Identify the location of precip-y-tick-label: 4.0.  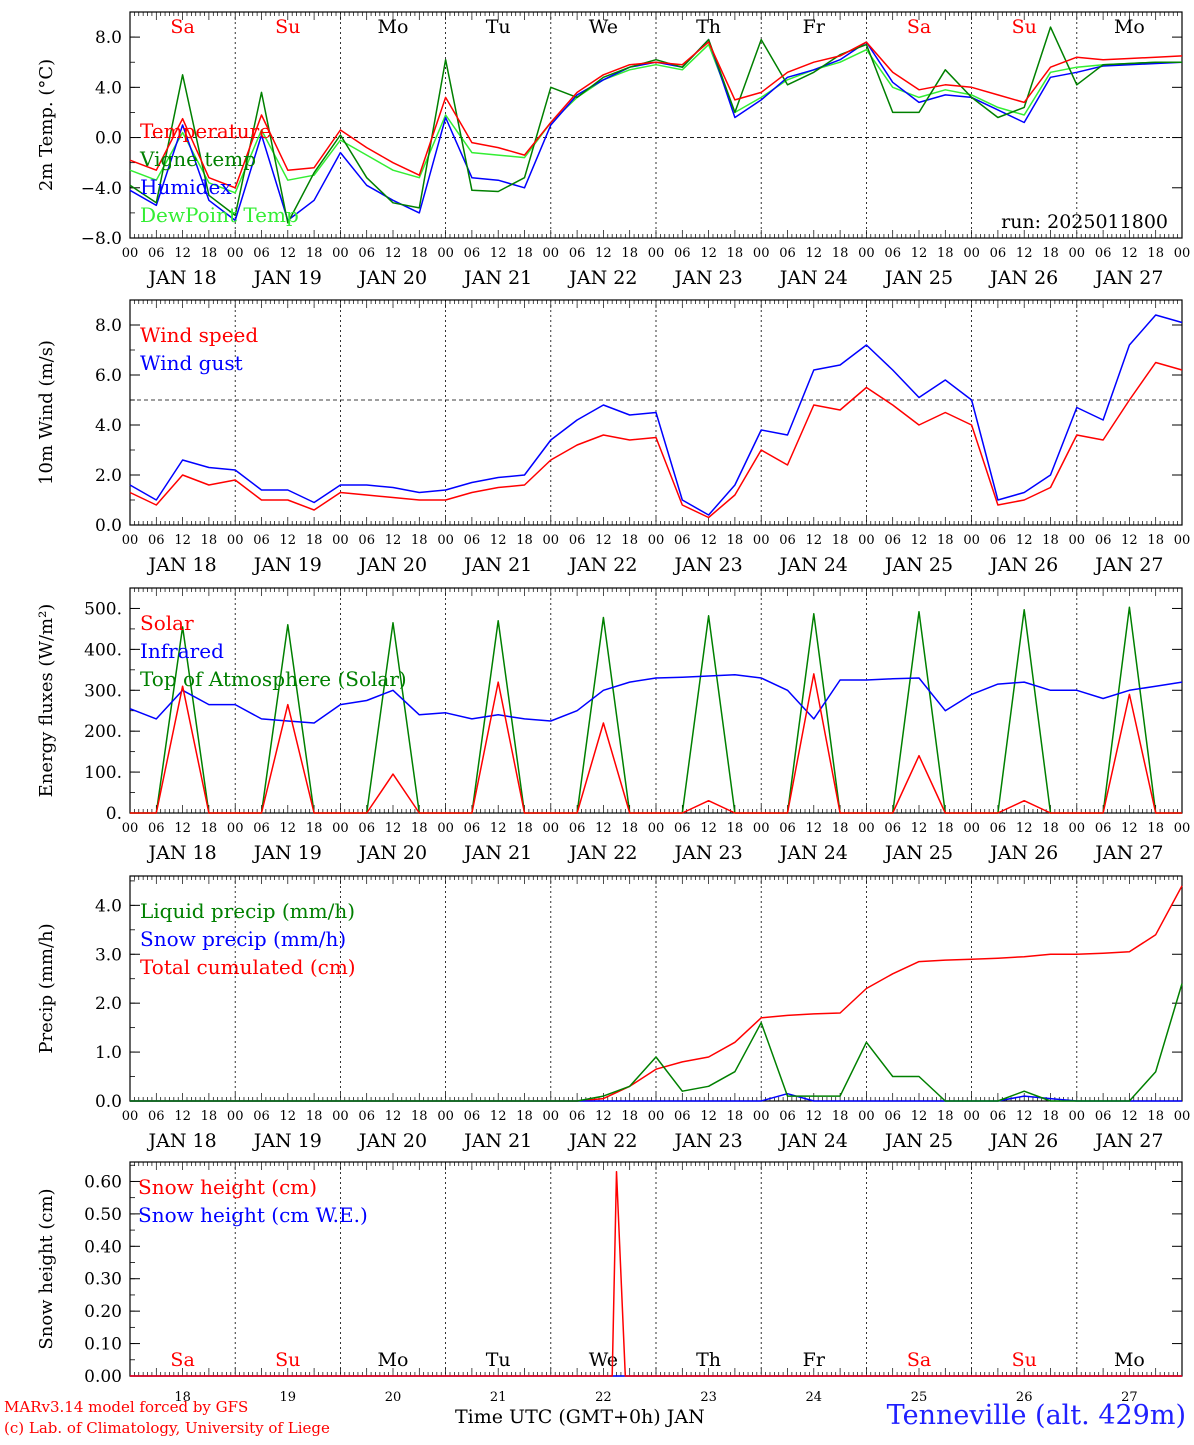
(108, 906).